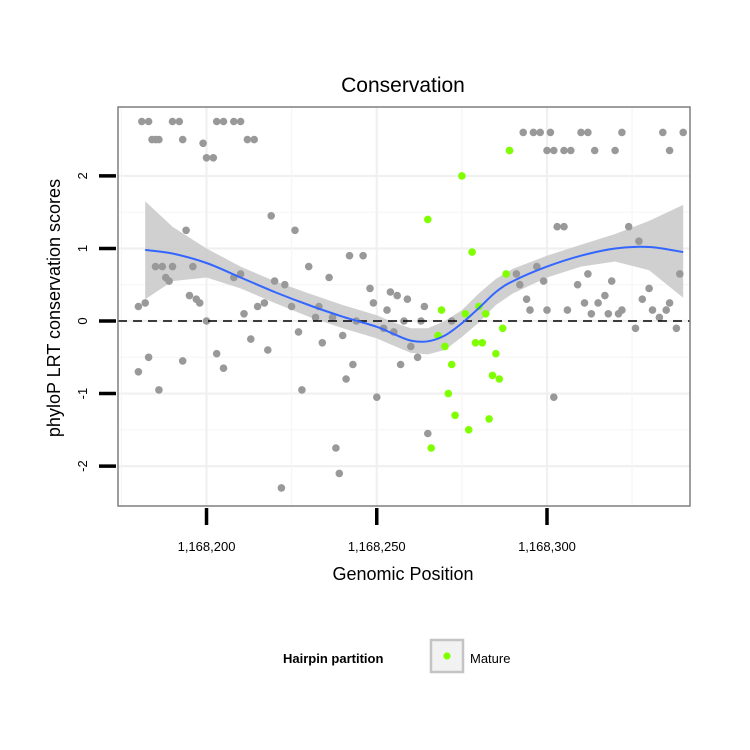 This screenshot has width=750, height=750. I want to click on y-axis-label: phyloP LRT conservation scores, so click(54, 308).